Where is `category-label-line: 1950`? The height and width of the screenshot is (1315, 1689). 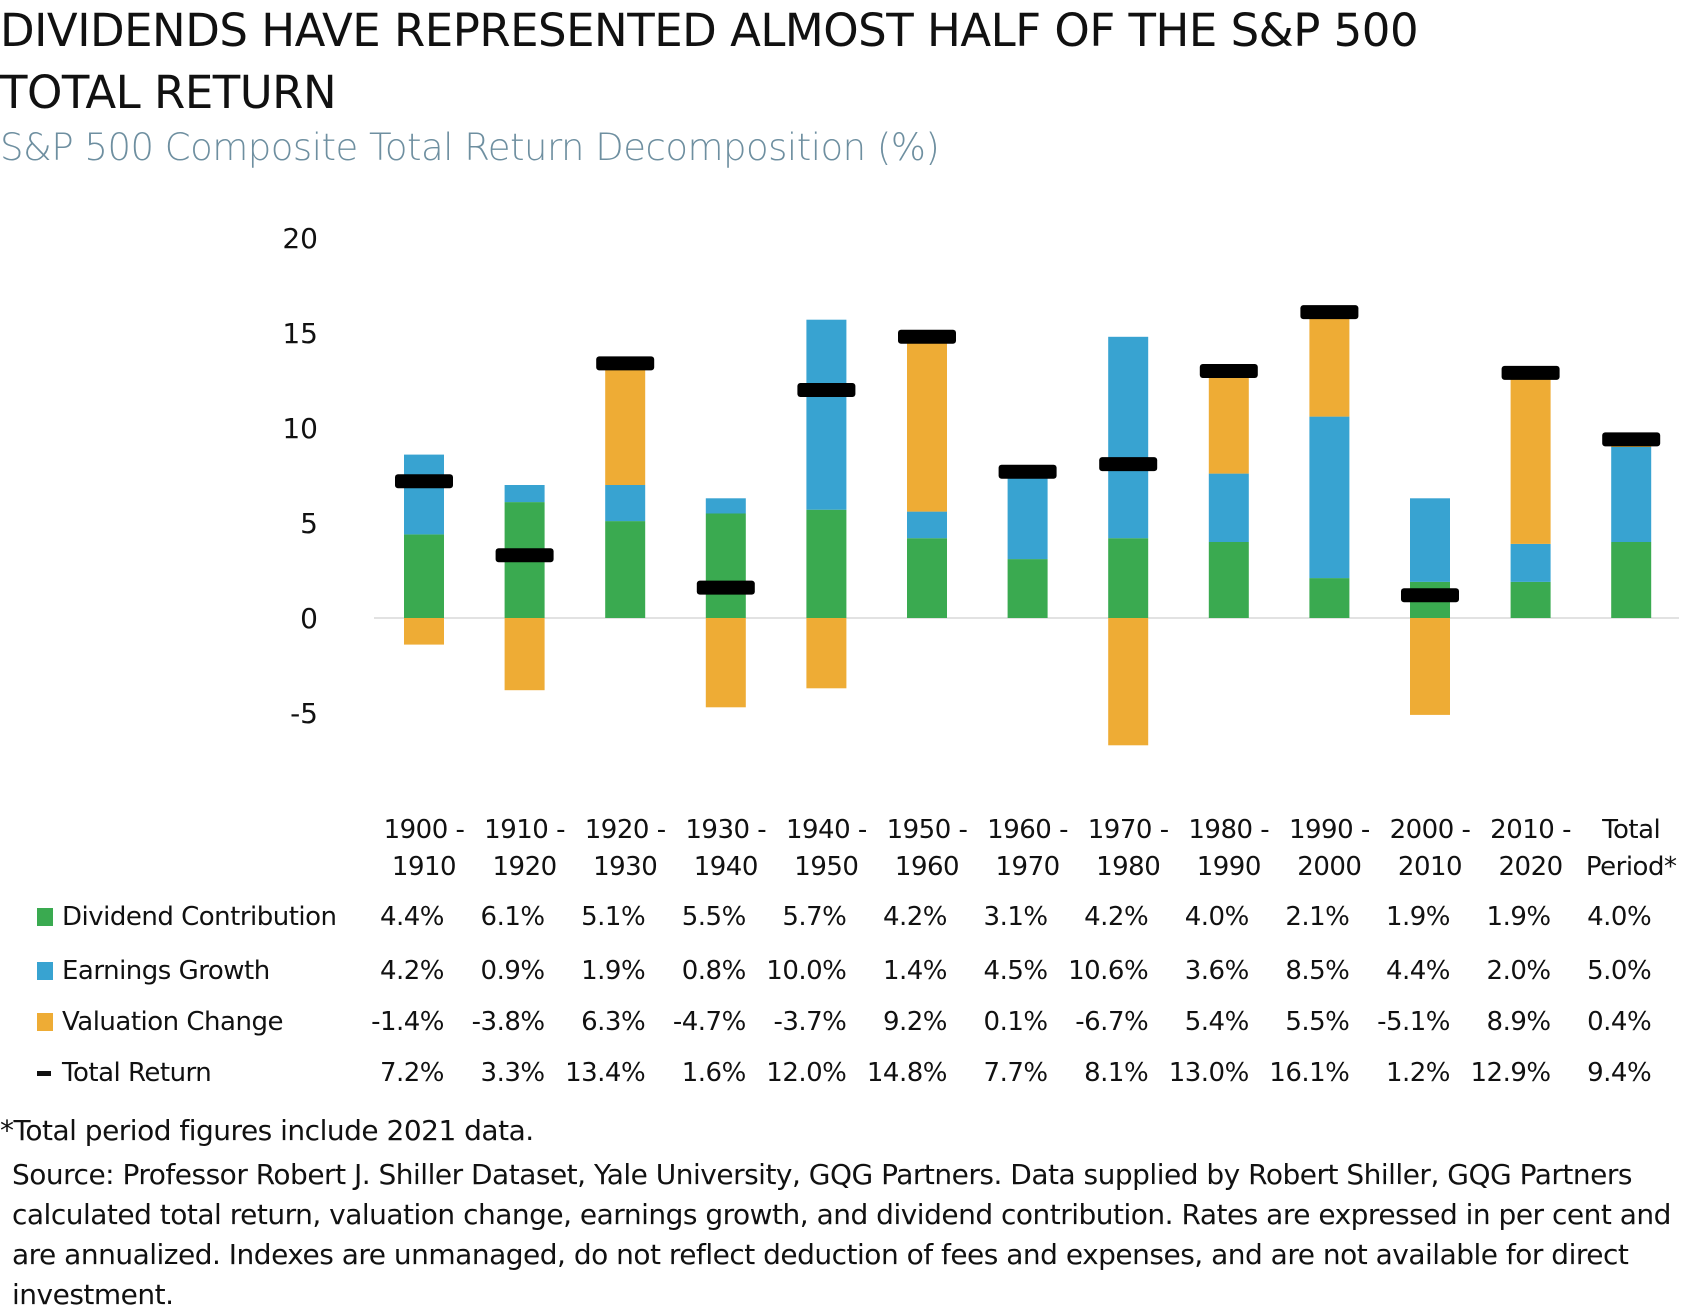
category-label-line: 1950 is located at coordinates (826, 867).